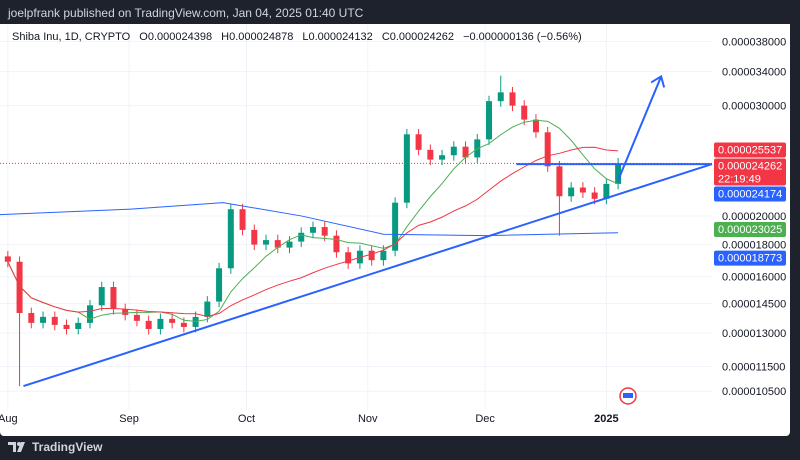 The height and width of the screenshot is (460, 800). What do you see at coordinates (640, 128) in the screenshot?
I see `arrow-line` at bounding box center [640, 128].